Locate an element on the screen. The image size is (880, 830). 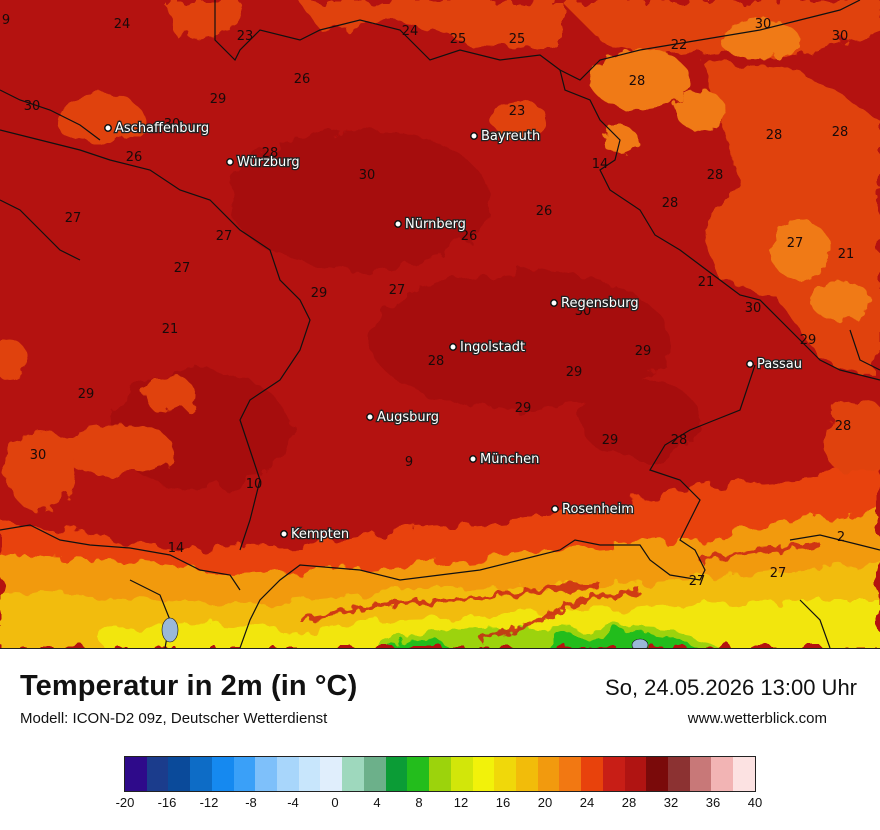
city-label: Kempten is located at coordinates (320, 534).